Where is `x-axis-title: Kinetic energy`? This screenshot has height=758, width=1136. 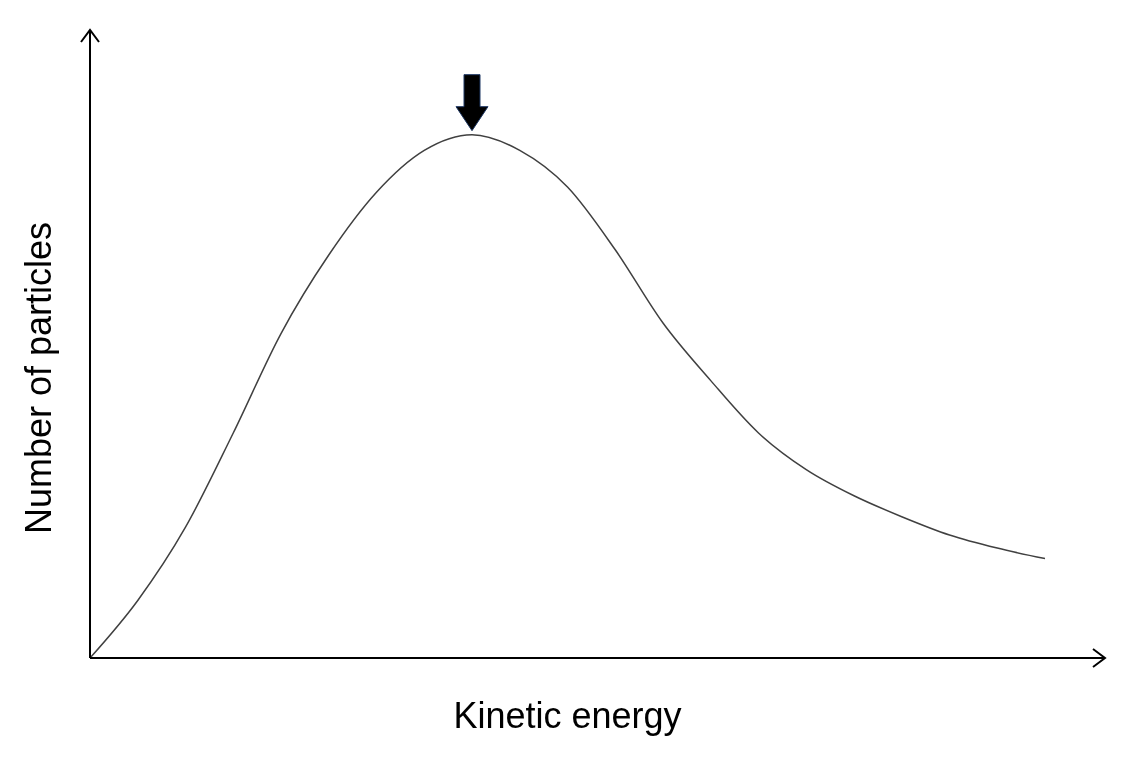
x-axis-title: Kinetic energy is located at coordinates (567, 715).